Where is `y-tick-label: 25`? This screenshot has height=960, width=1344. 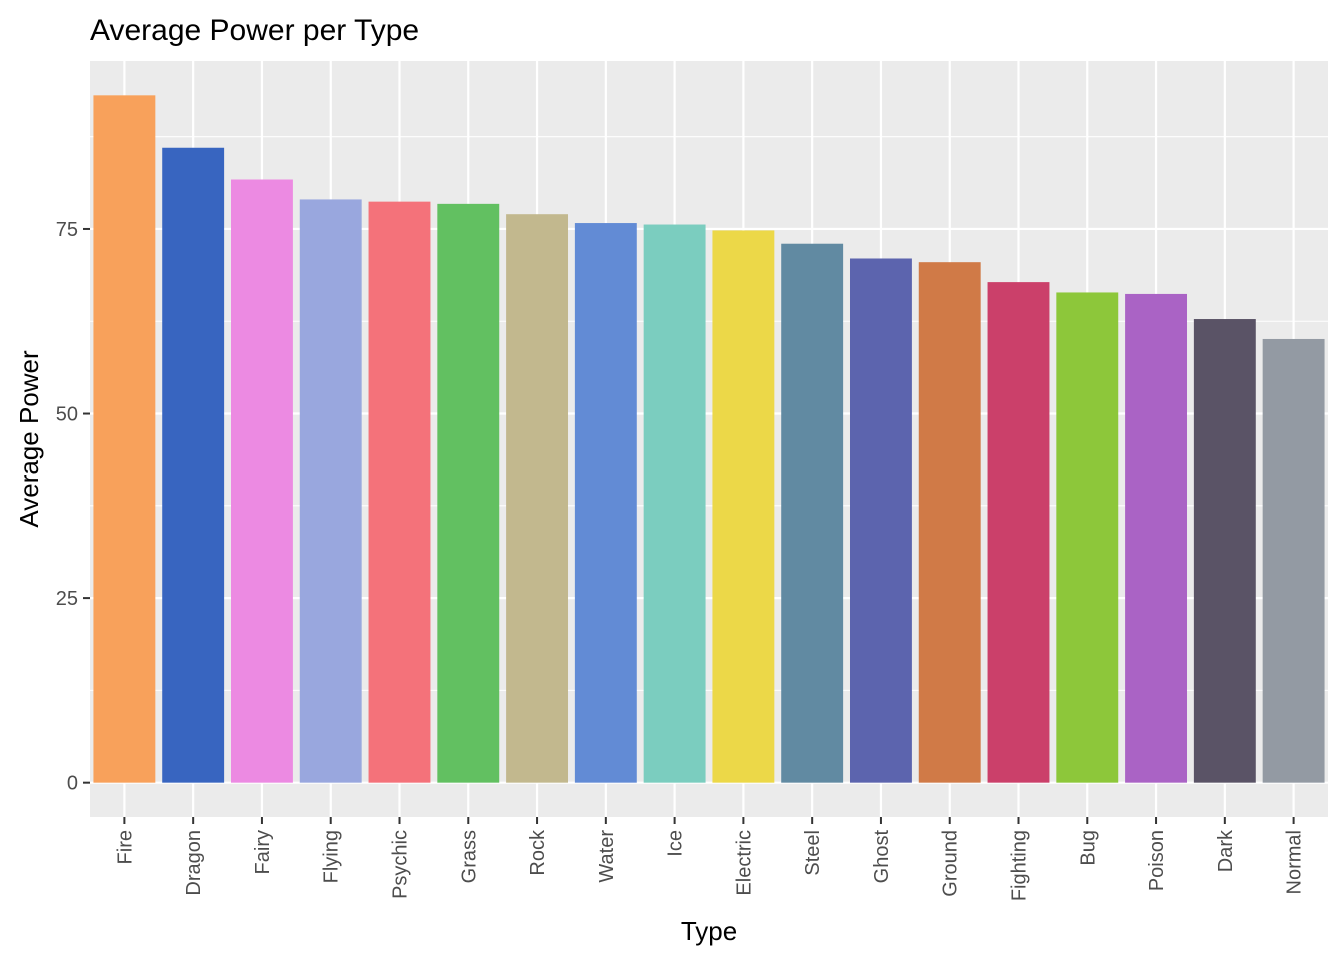 y-tick-label: 25 is located at coordinates (67, 599).